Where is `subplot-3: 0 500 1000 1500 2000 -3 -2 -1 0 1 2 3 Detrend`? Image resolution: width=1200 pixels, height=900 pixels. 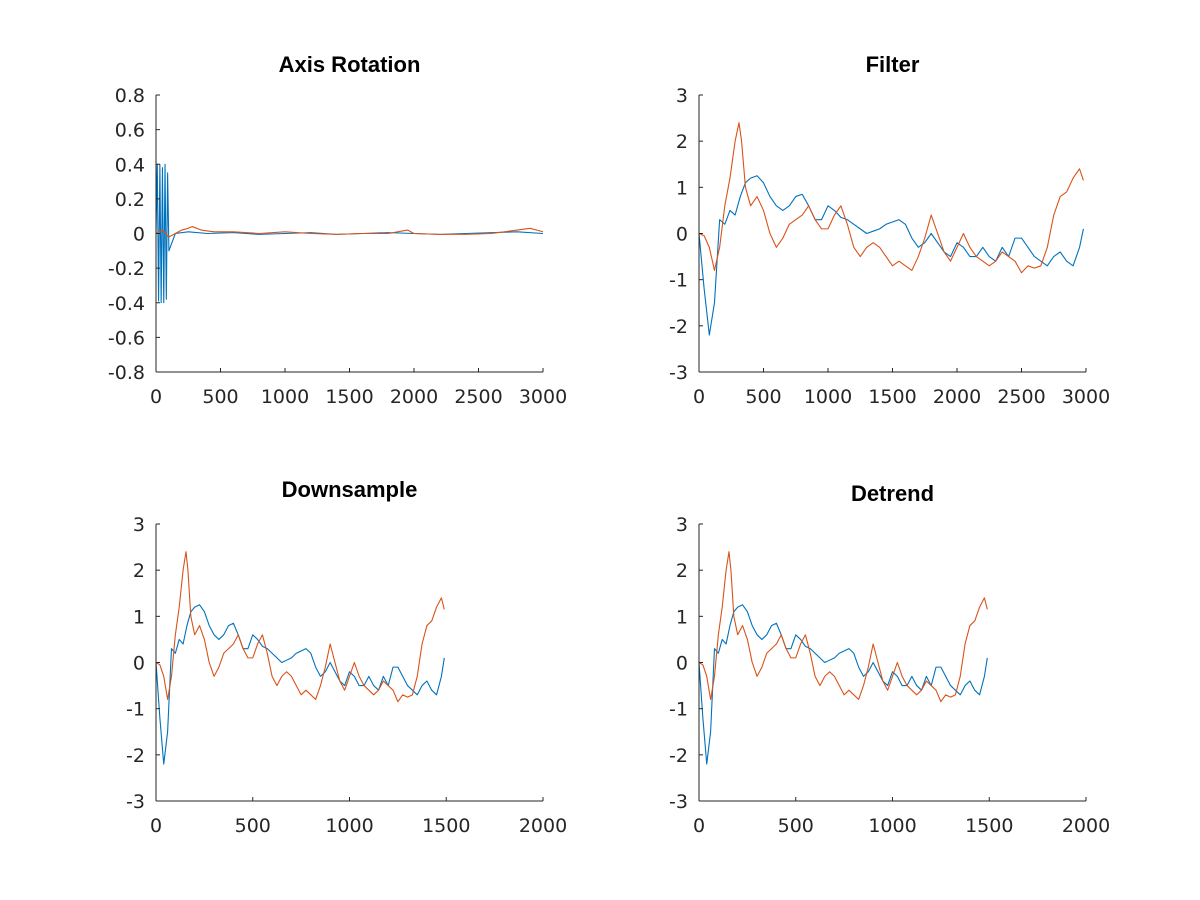
subplot-3: 0 500 1000 1500 2000 -3 -2 -1 0 1 2 3 Detrend is located at coordinates (889, 659).